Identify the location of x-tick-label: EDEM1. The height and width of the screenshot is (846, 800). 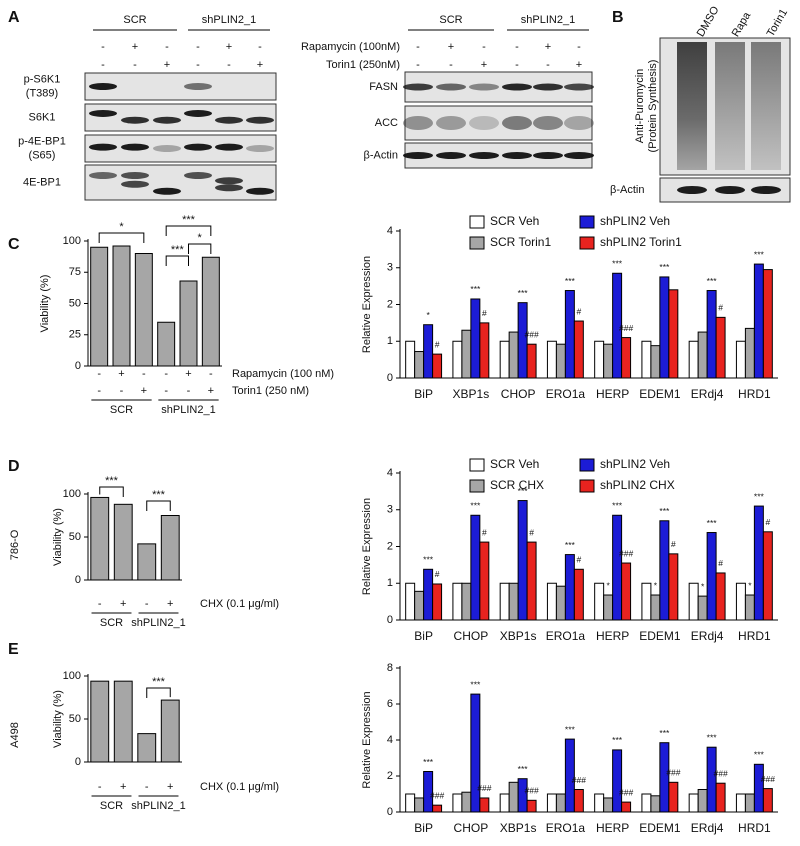
(660, 828).